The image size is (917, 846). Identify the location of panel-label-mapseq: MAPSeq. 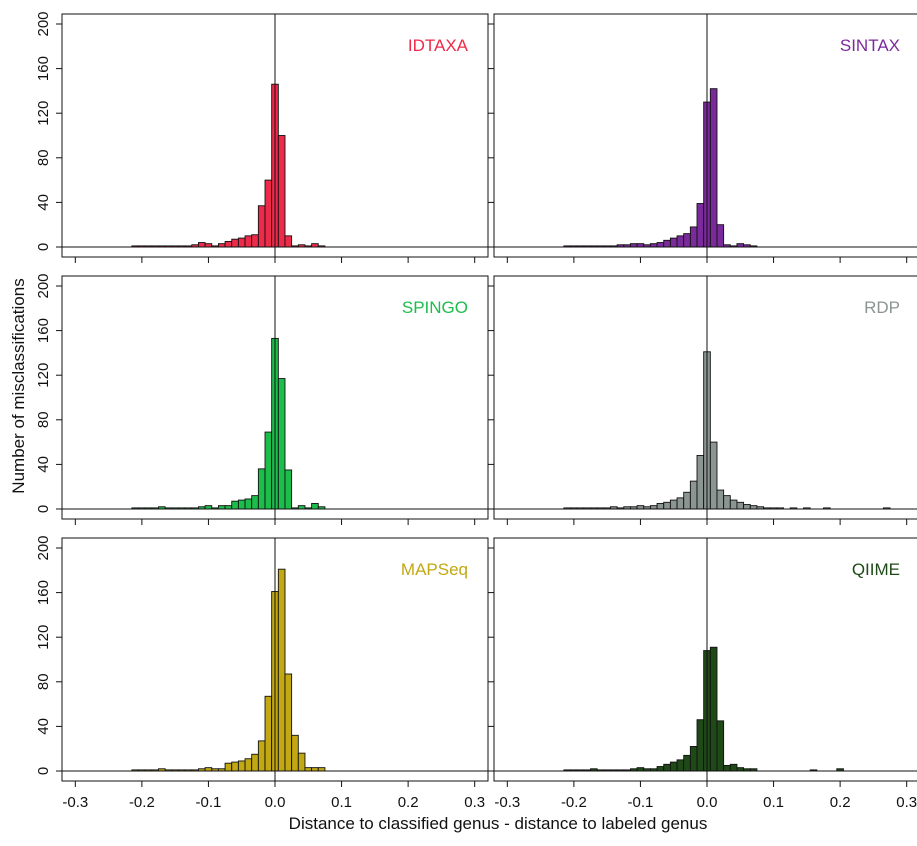
(434, 569).